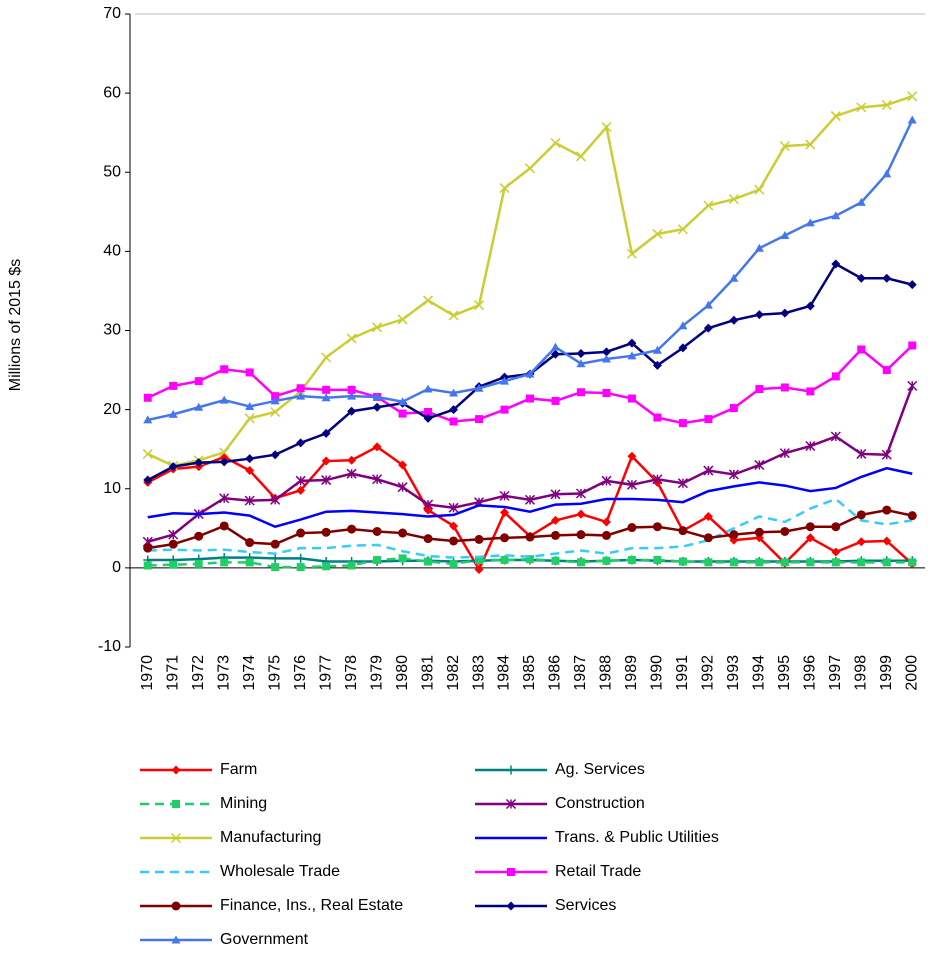 The width and height of the screenshot is (931, 962). Describe the element at coordinates (402, 673) in the screenshot. I see `x-tick-label: 1980` at that location.